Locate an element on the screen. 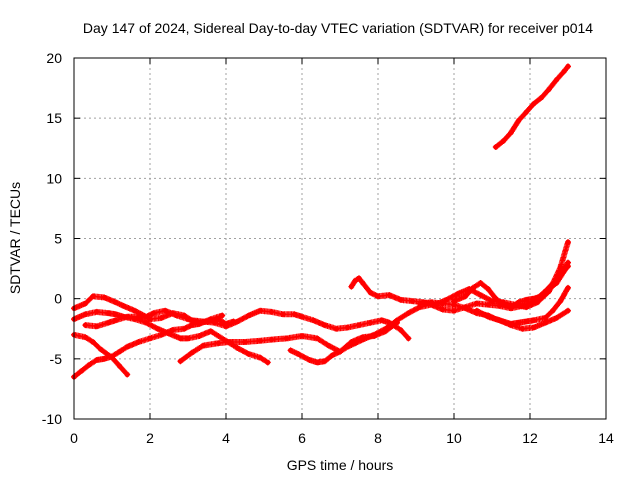  x-tick-label: 12 is located at coordinates (530, 438).